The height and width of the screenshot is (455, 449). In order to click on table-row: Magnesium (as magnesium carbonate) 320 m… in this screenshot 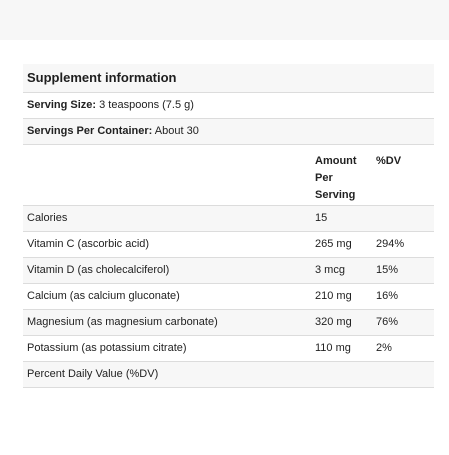, I will do `click(228, 323)`.